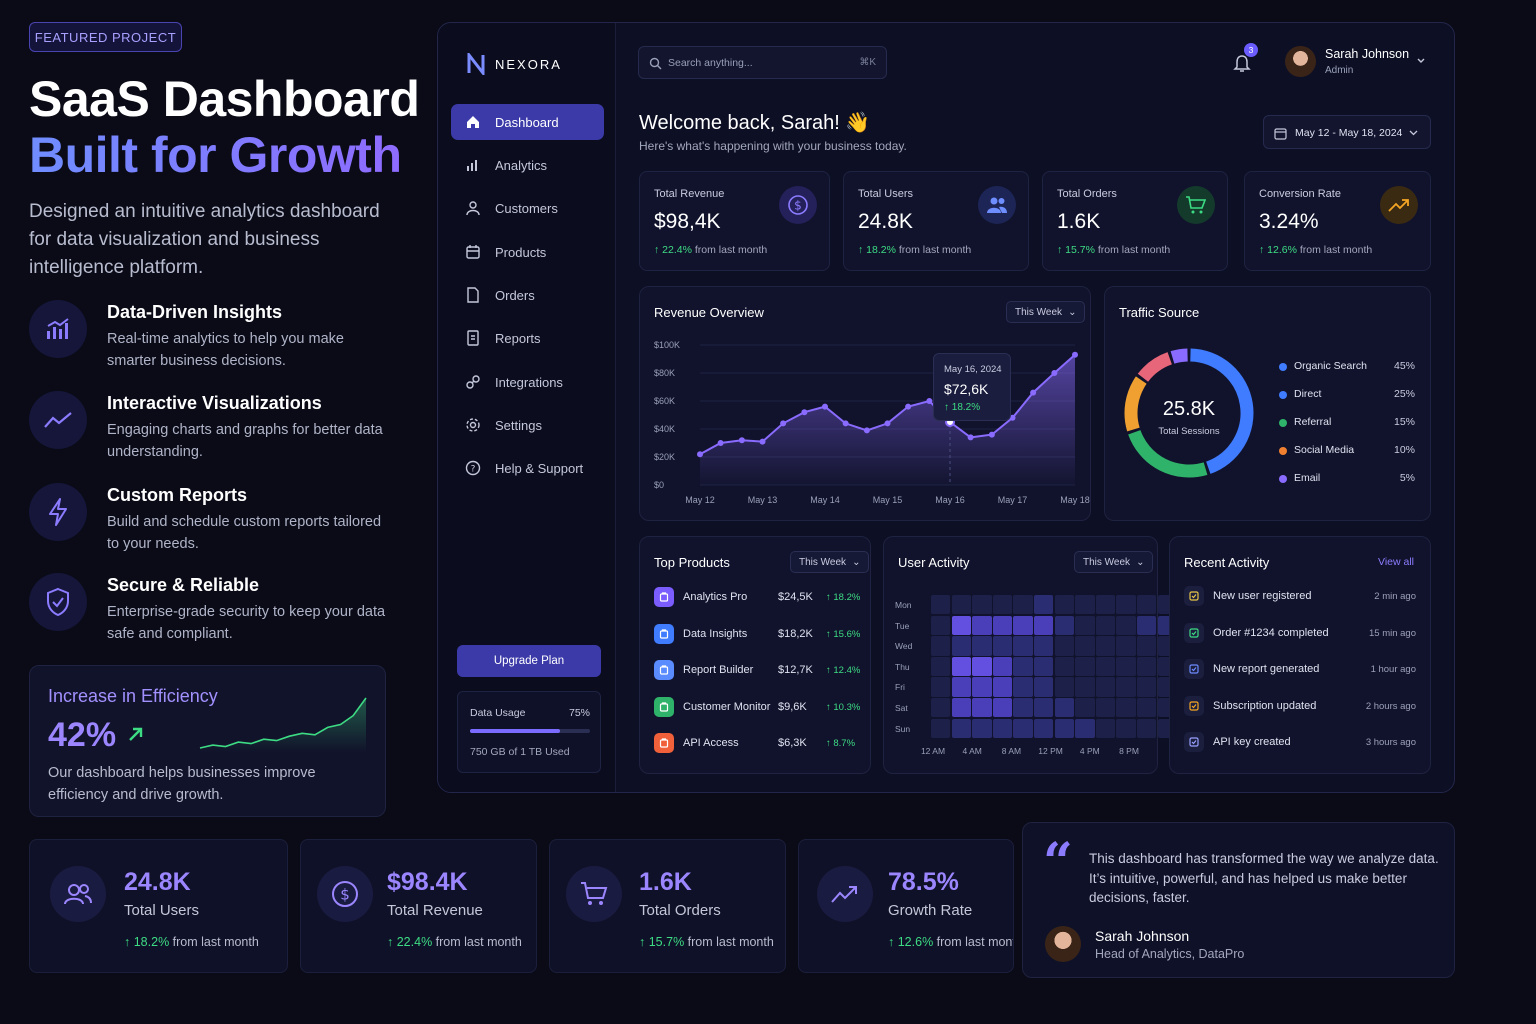 This screenshot has width=1536, height=1024. I want to click on revenue-filter-dropdown: This Week ⌄, so click(1046, 312).